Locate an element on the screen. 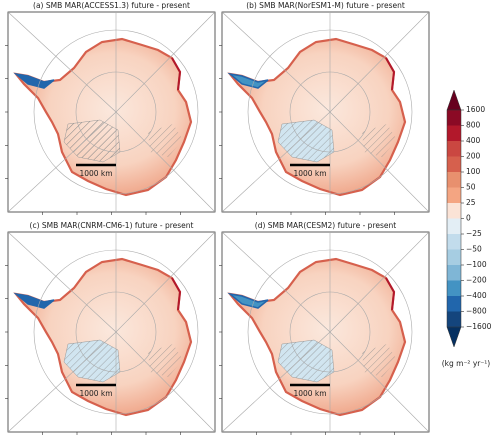 This screenshot has height=440, width=500. panel-title: (d) SMB MAR(CESM2) future - present is located at coordinates (325, 225).